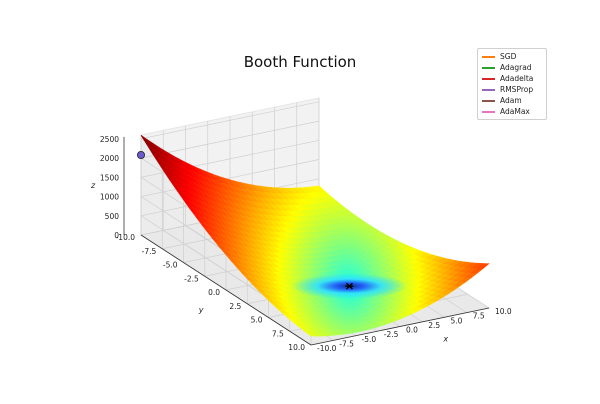 The height and width of the screenshot is (404, 600). I want to click on x-axis-label: x, so click(445, 339).